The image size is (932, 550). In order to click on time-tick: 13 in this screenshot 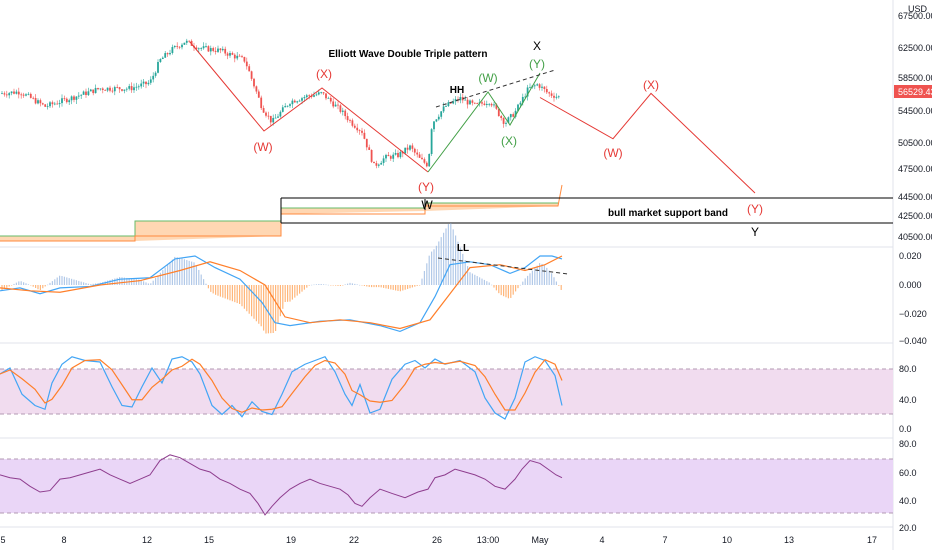, I will do `click(789, 540)`.